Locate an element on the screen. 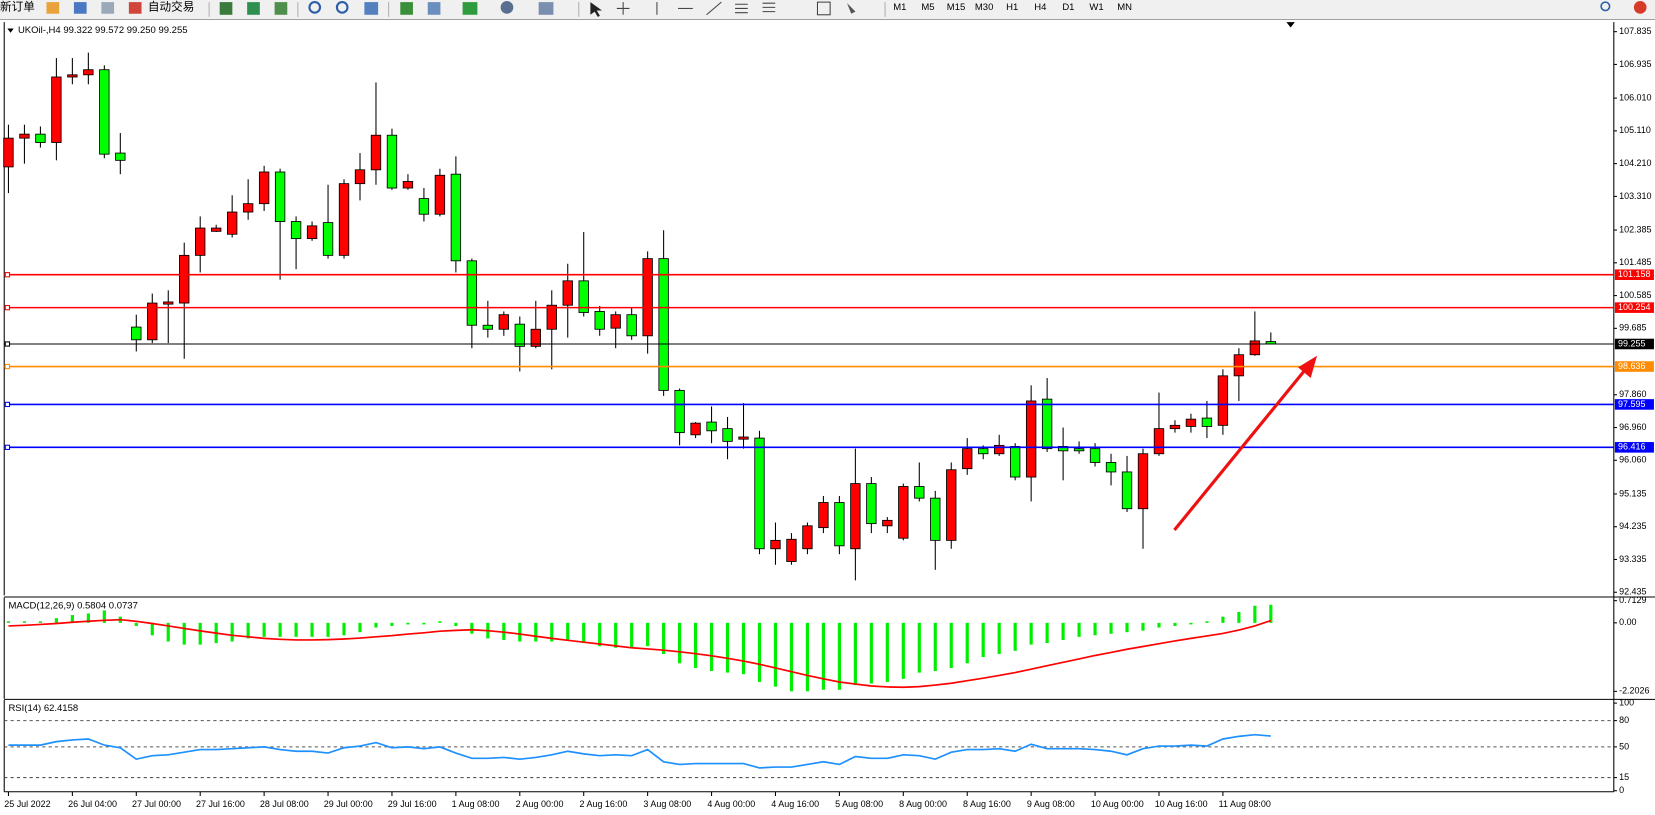 Image resolution: width=1655 pixels, height=815 pixels. toolbar-bg is located at coordinates (827, 10).